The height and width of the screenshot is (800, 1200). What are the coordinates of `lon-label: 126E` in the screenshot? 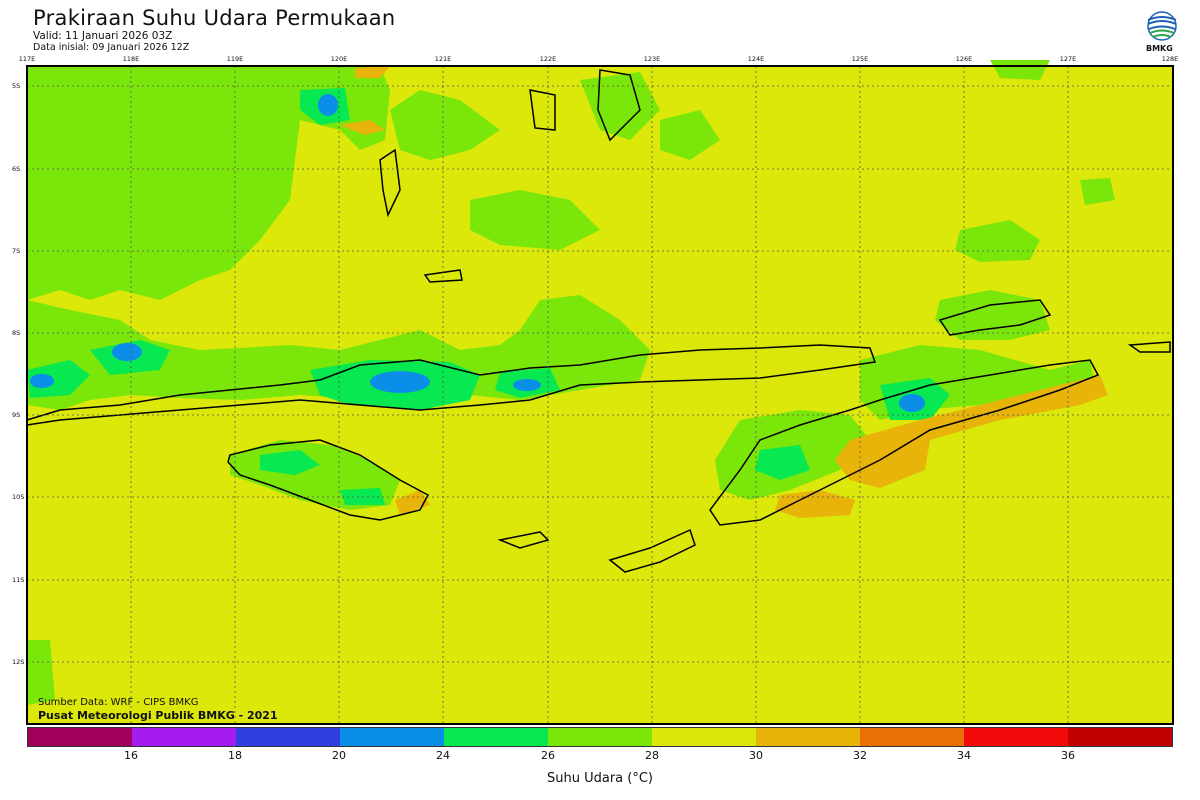 It's located at (964, 59).